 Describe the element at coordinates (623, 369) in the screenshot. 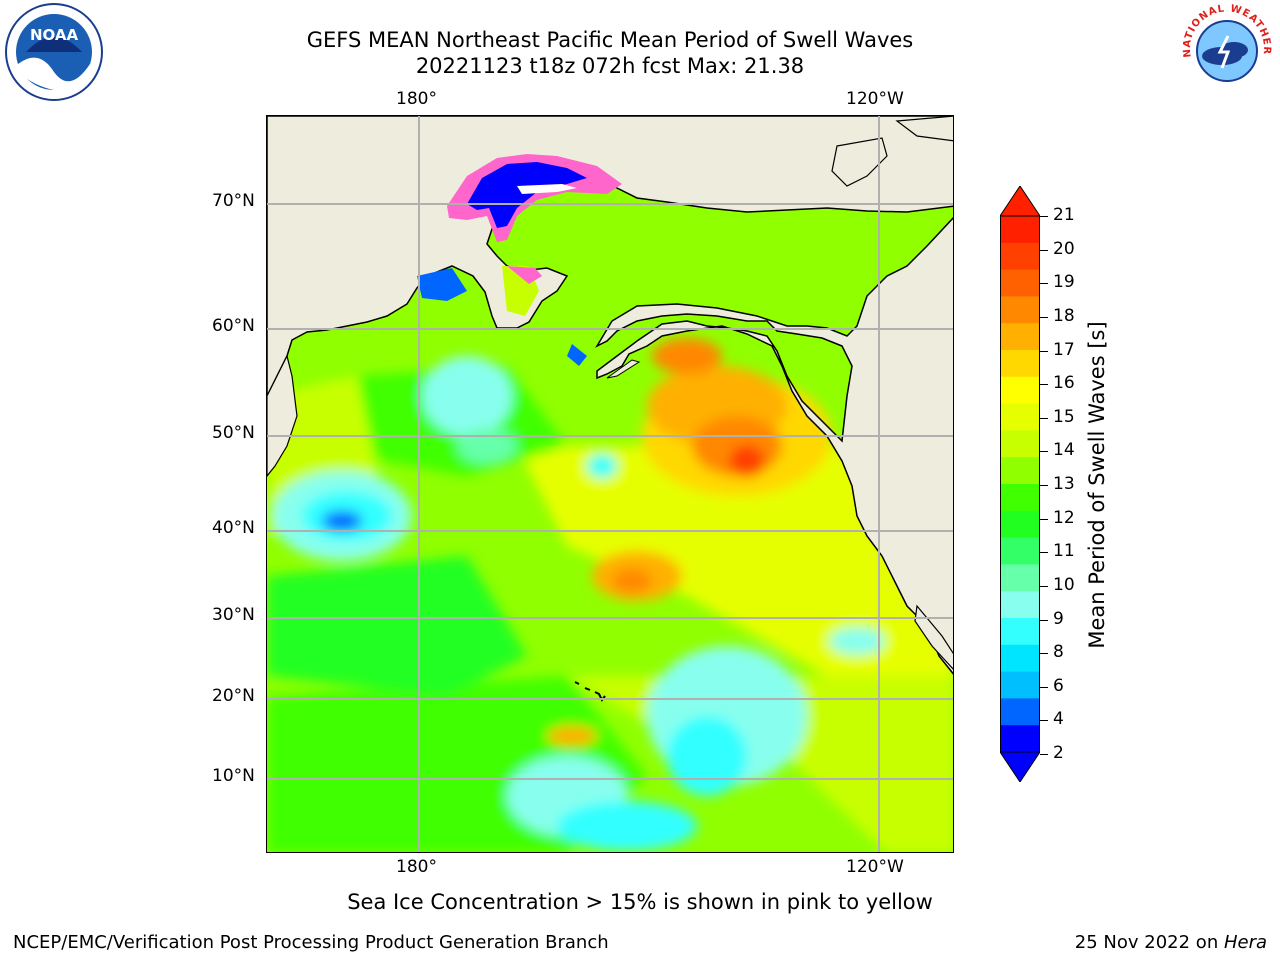

I see `alaska-peninsula` at that location.